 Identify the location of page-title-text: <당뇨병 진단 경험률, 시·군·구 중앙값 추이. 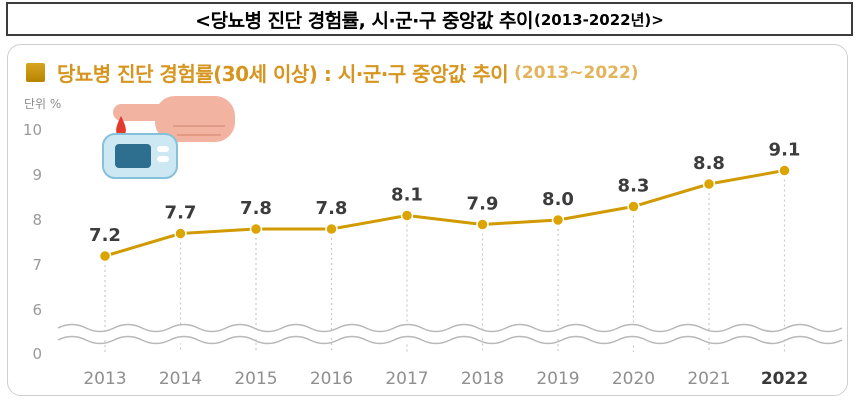
(364, 20).